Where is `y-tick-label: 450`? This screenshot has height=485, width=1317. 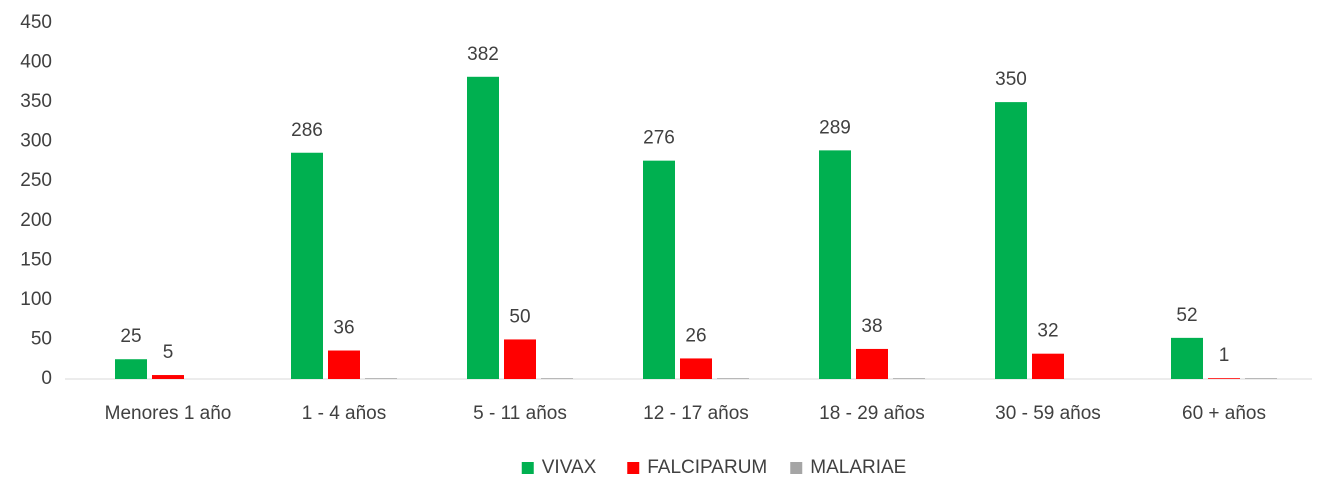
y-tick-label: 450 is located at coordinates (36, 22).